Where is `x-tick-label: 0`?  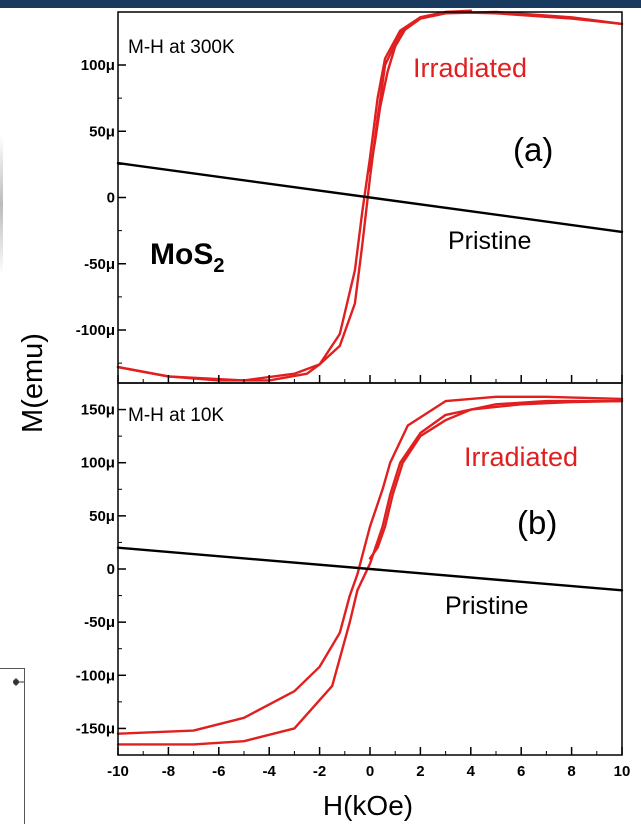 x-tick-label: 0 is located at coordinates (370, 771).